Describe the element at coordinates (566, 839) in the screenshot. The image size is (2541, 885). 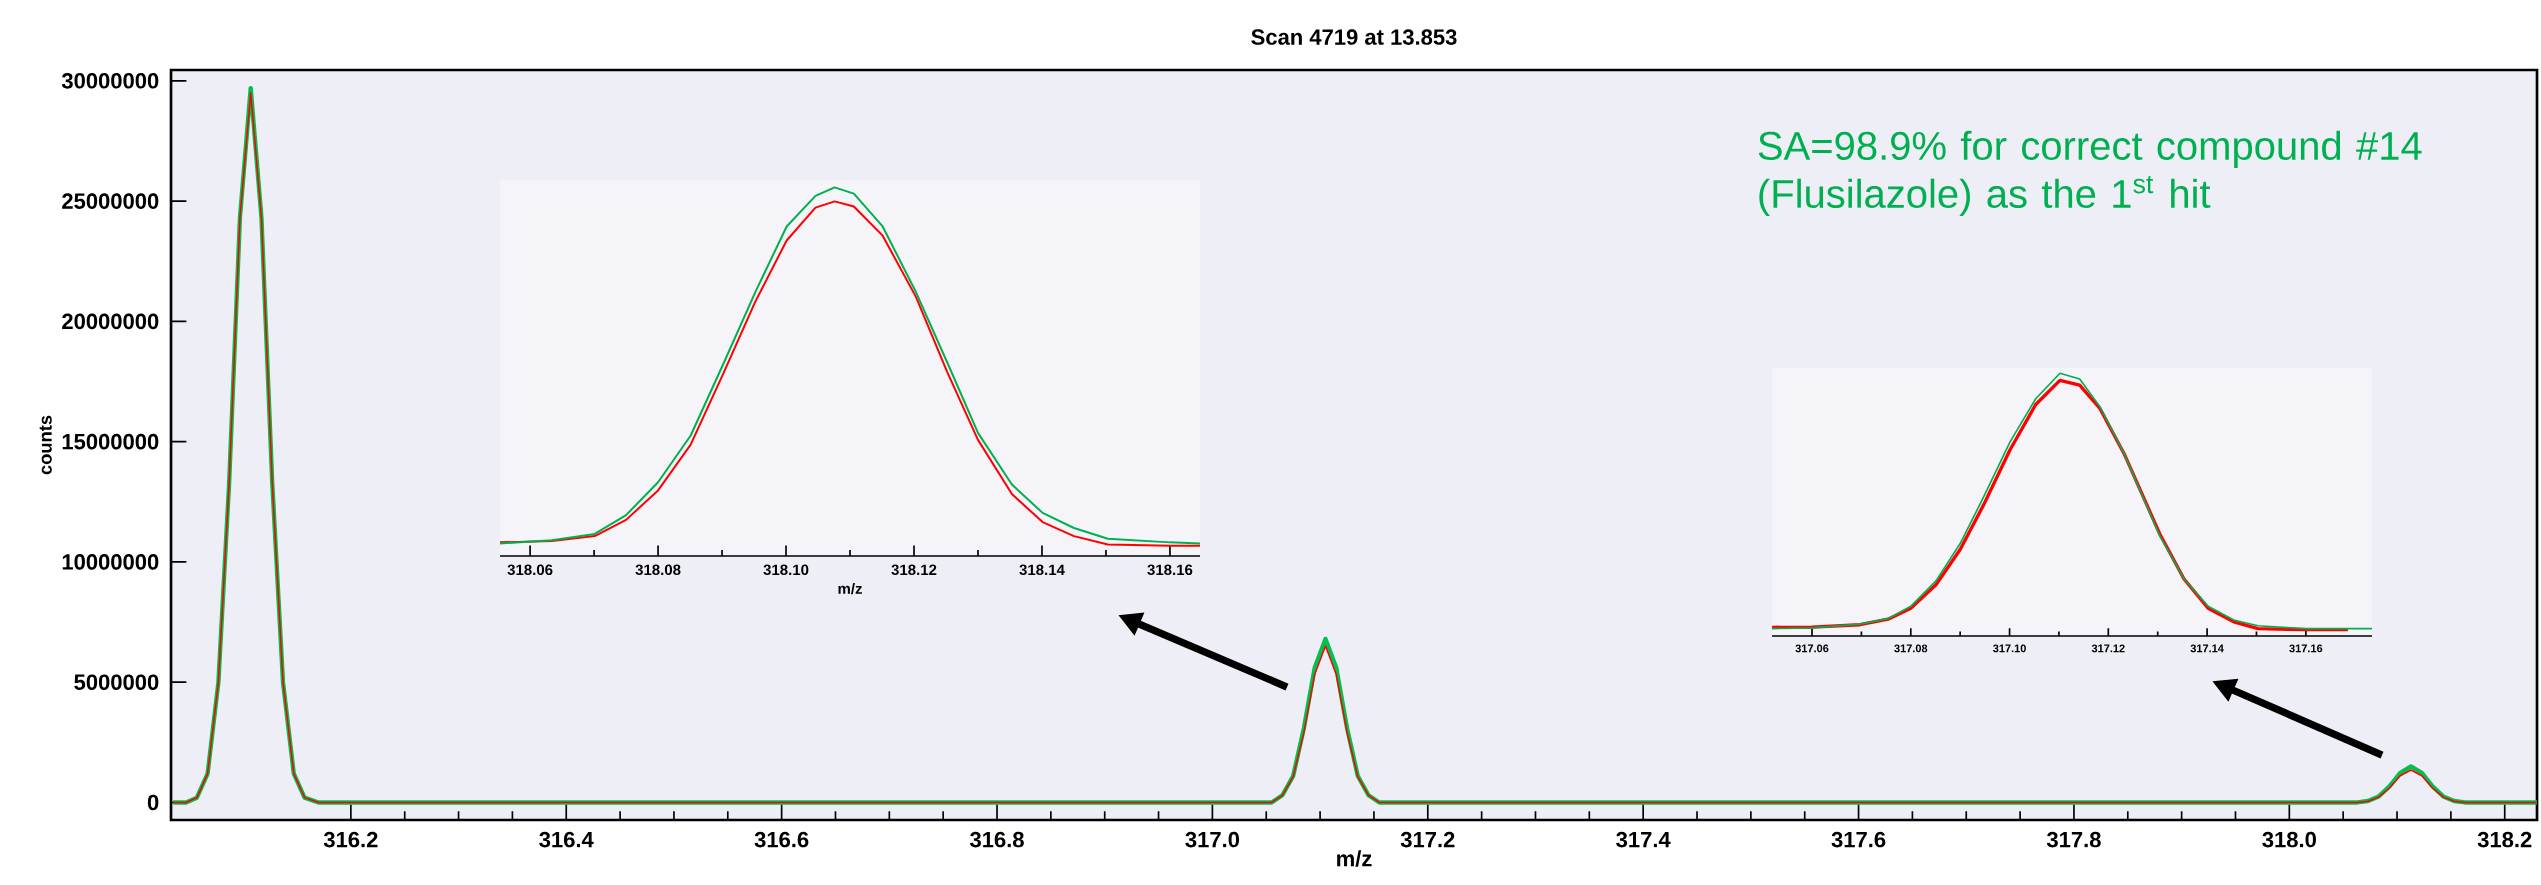
I see `x-tick-label: 316.4` at that location.